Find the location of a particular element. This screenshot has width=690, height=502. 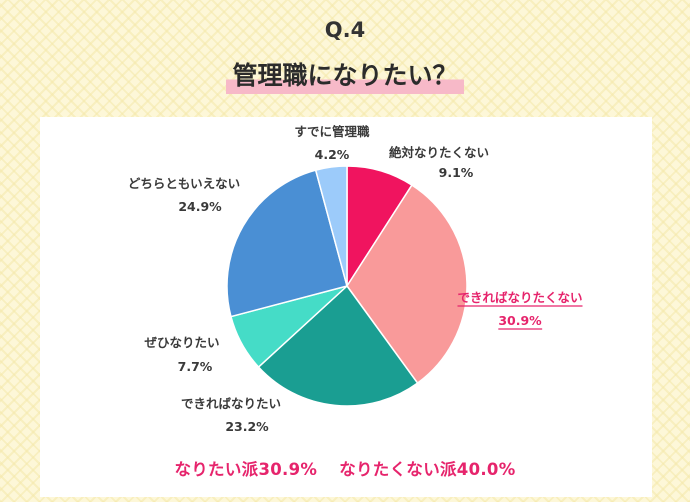

slice-label: ぜひなりたい is located at coordinates (181, 342).